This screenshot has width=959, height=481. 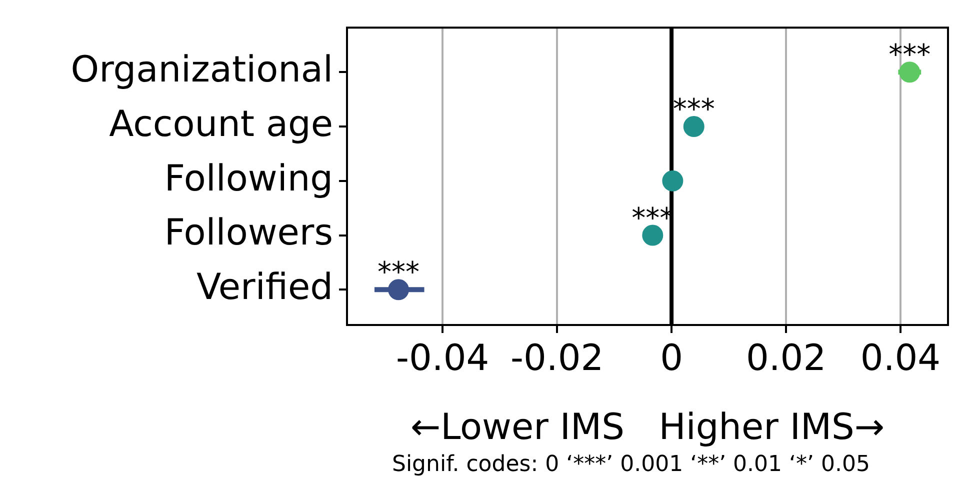 I want to click on x-tick-label: -0.04, so click(x=443, y=358).